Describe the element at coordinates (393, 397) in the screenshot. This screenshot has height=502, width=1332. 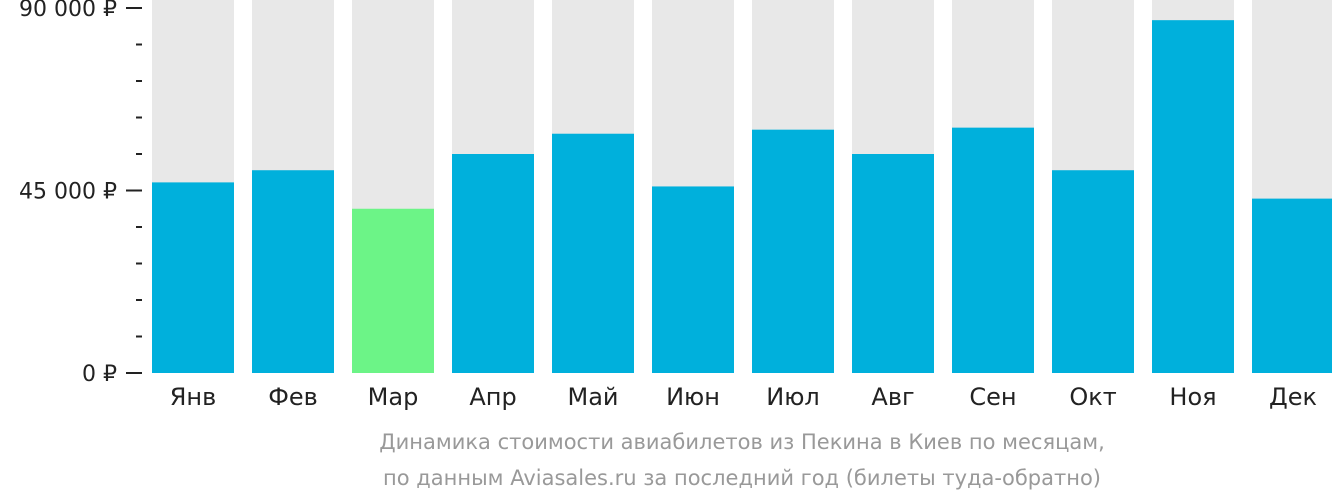
I see `x-tick-label-2: Мар` at that location.